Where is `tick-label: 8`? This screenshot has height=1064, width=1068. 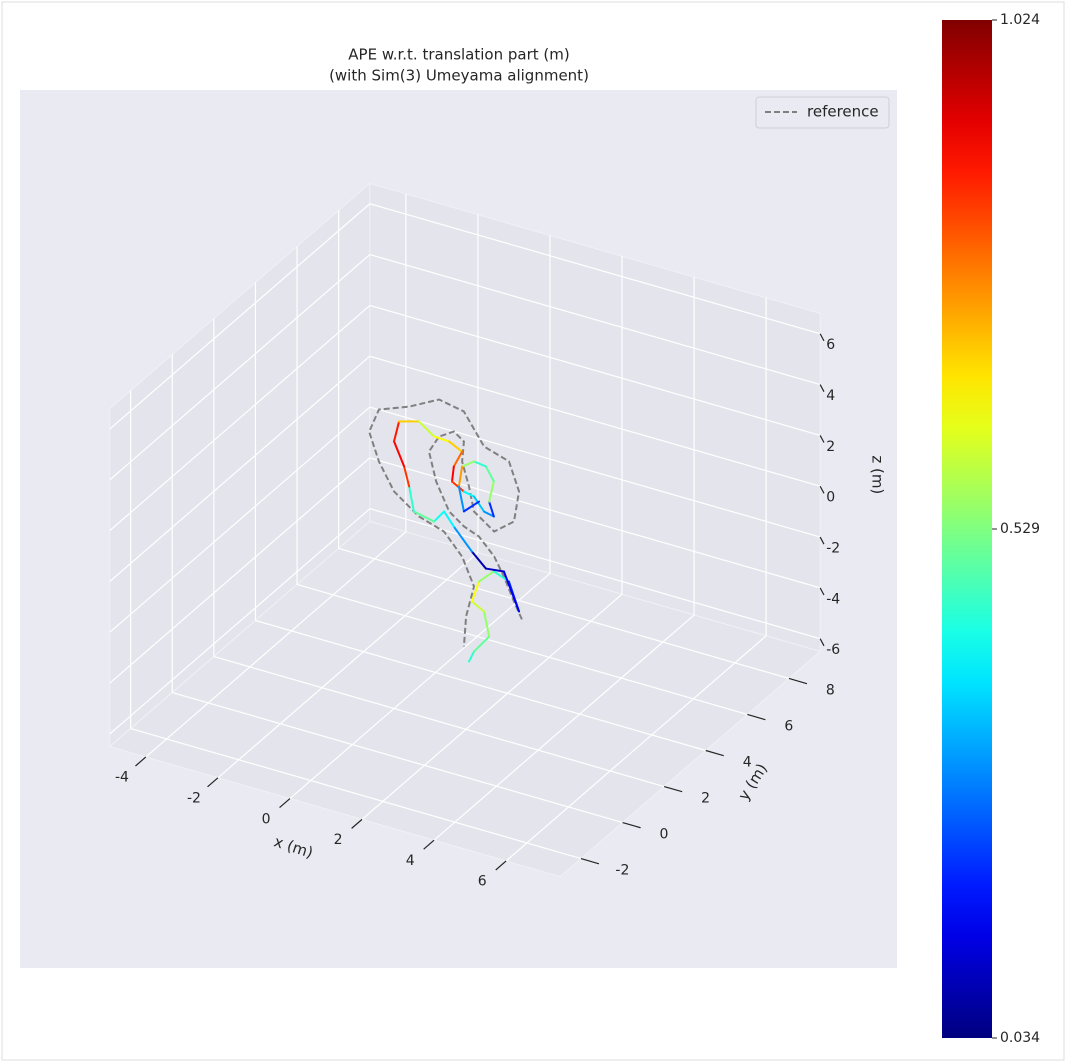 tick-label: 8 is located at coordinates (830, 690).